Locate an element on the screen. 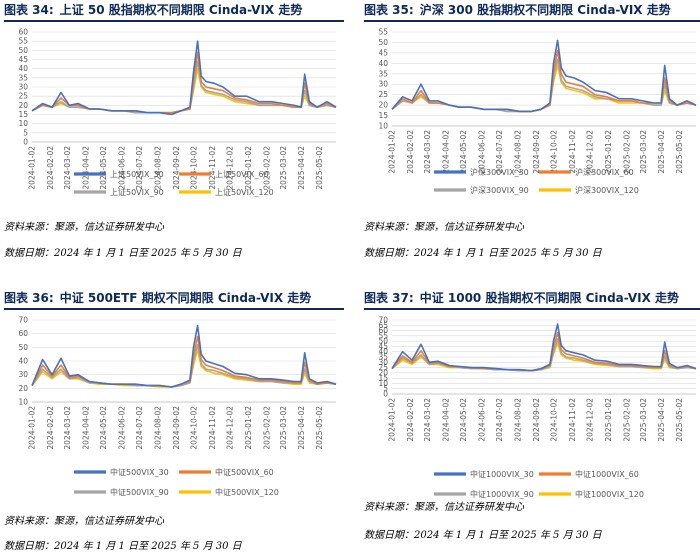  y-tick-label: 25 is located at coordinates (23, 96).